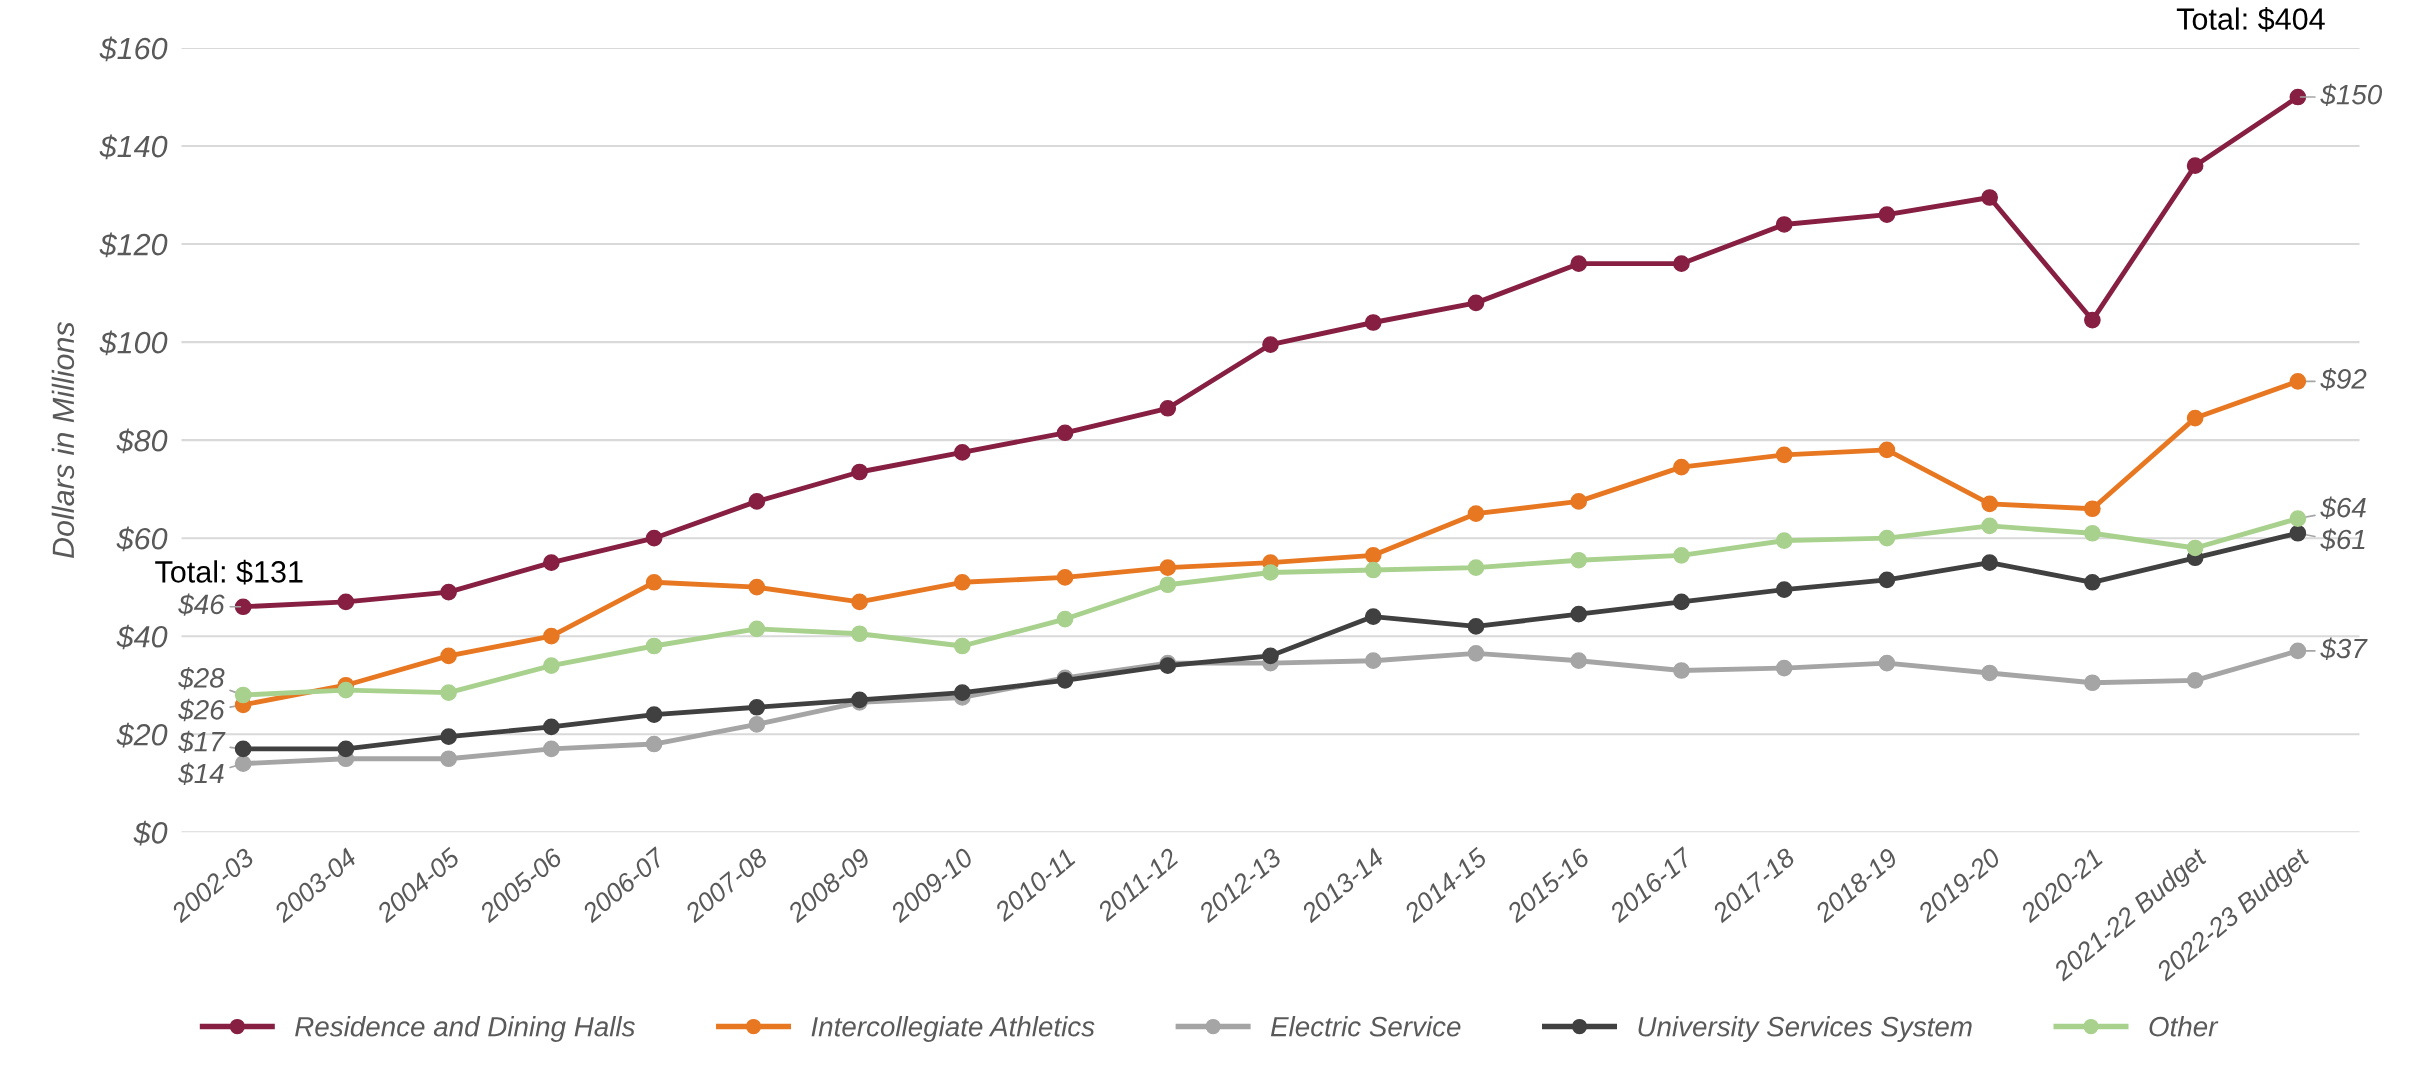  What do you see at coordinates (2343, 379) in the screenshot?
I see `data-label: $92` at bounding box center [2343, 379].